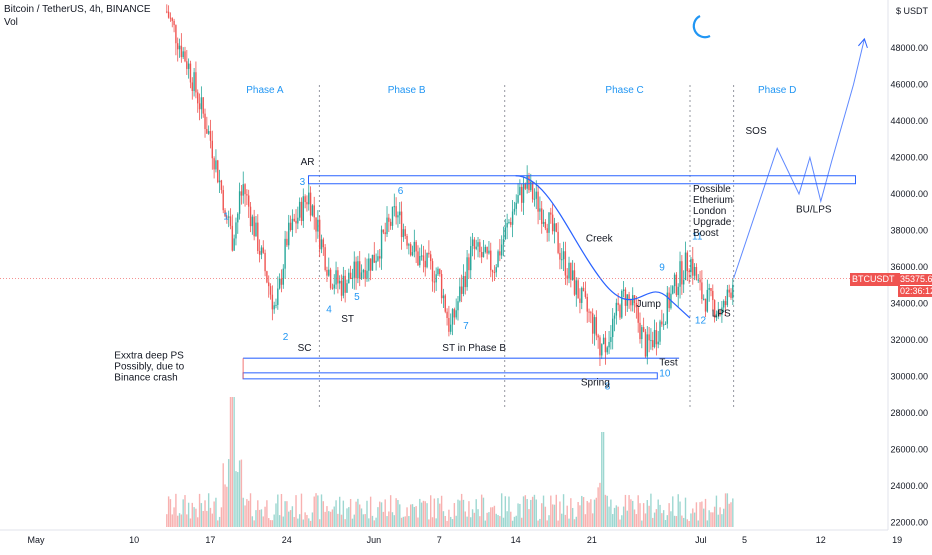 This screenshot has height=555, width=932. I want to click on price-tick-label: 26000.00, so click(909, 450).